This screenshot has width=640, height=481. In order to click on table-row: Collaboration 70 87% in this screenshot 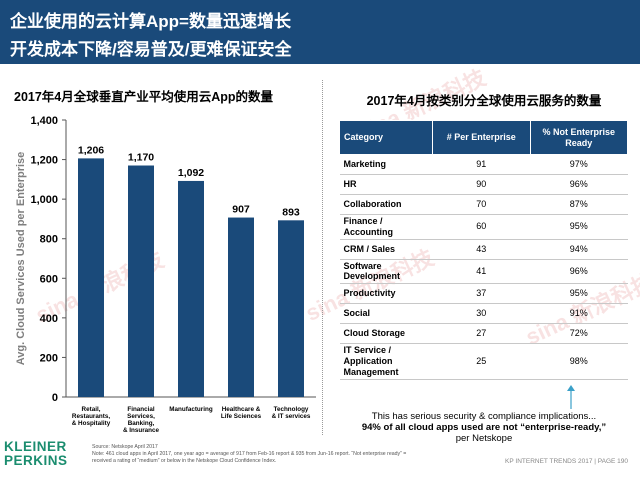, I will do `click(483, 204)`.